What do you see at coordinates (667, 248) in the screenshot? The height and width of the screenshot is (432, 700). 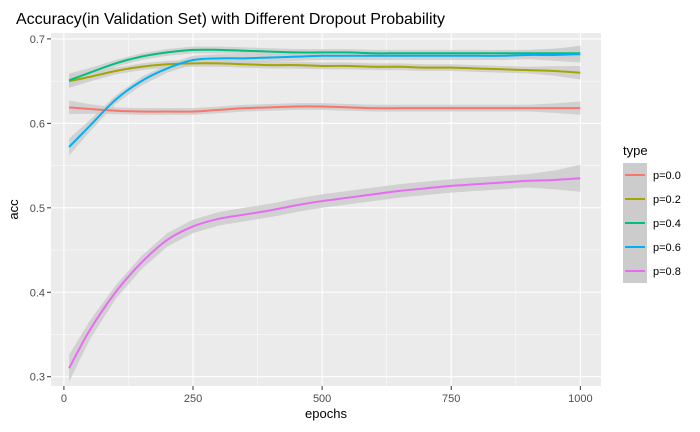 I see `legend-label-p-0-6: p=0.6` at bounding box center [667, 248].